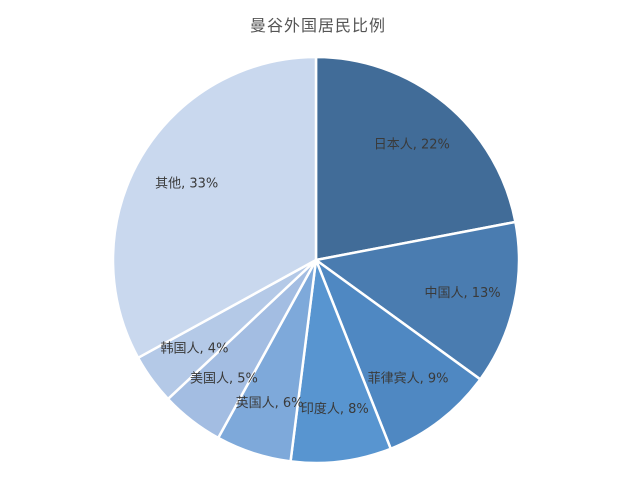 The image size is (636, 484). What do you see at coordinates (317, 25) in the screenshot?
I see `chart-title: 曼谷外国居民比例` at bounding box center [317, 25].